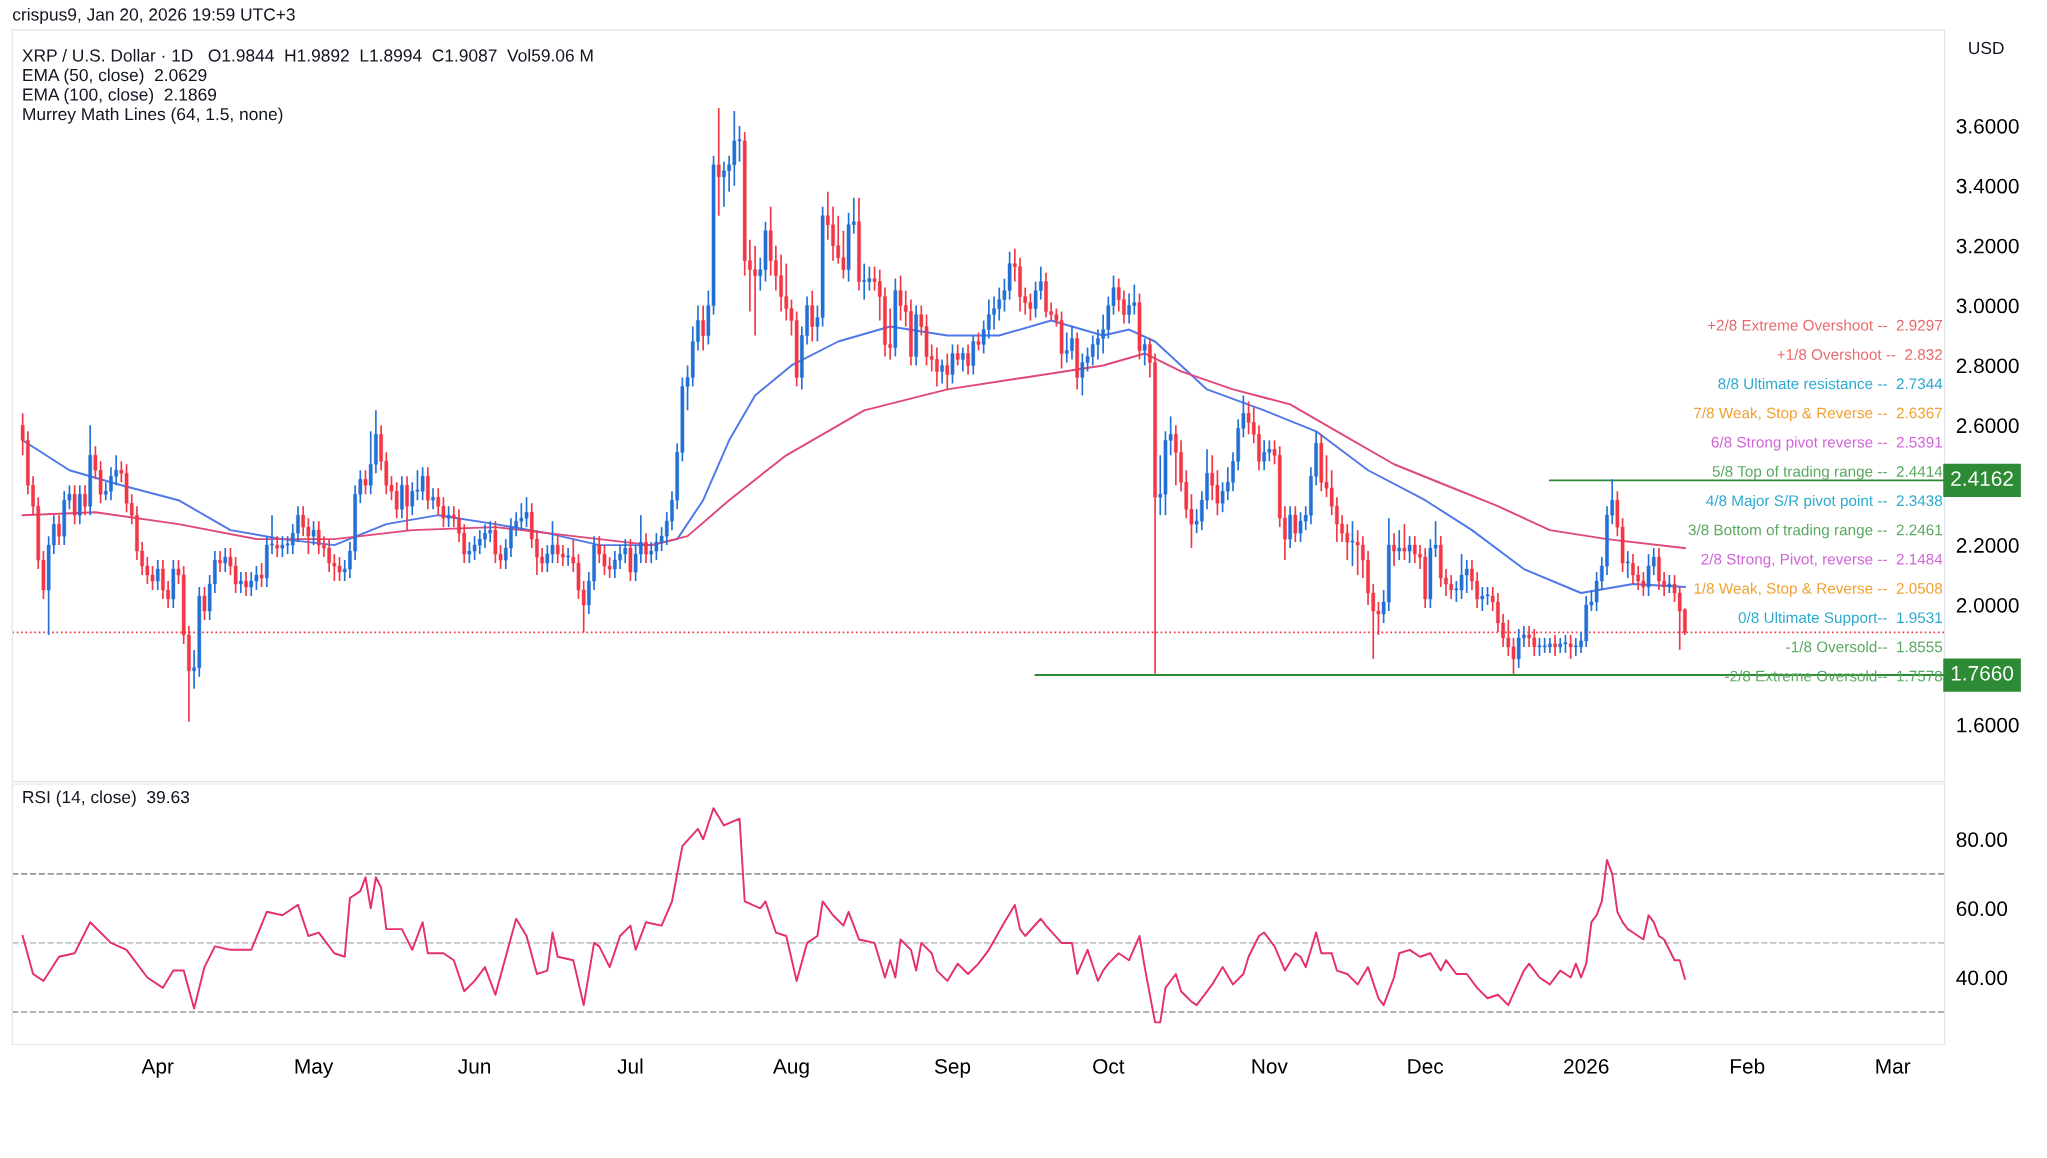  What do you see at coordinates (1270, 1066) in the screenshot?
I see `x-tick-label: Nov` at bounding box center [1270, 1066].